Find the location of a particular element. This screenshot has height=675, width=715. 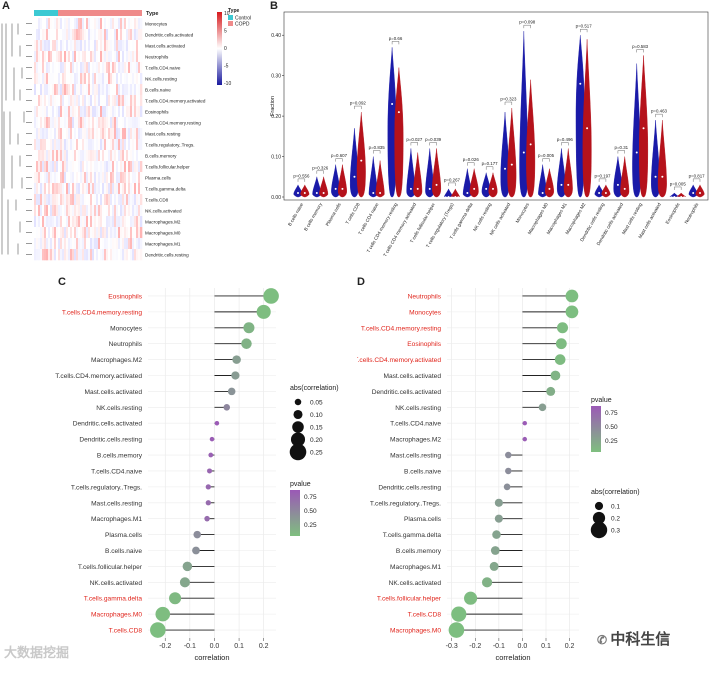

heatmap-row-label: B.cells.memory is located at coordinates (161, 156).